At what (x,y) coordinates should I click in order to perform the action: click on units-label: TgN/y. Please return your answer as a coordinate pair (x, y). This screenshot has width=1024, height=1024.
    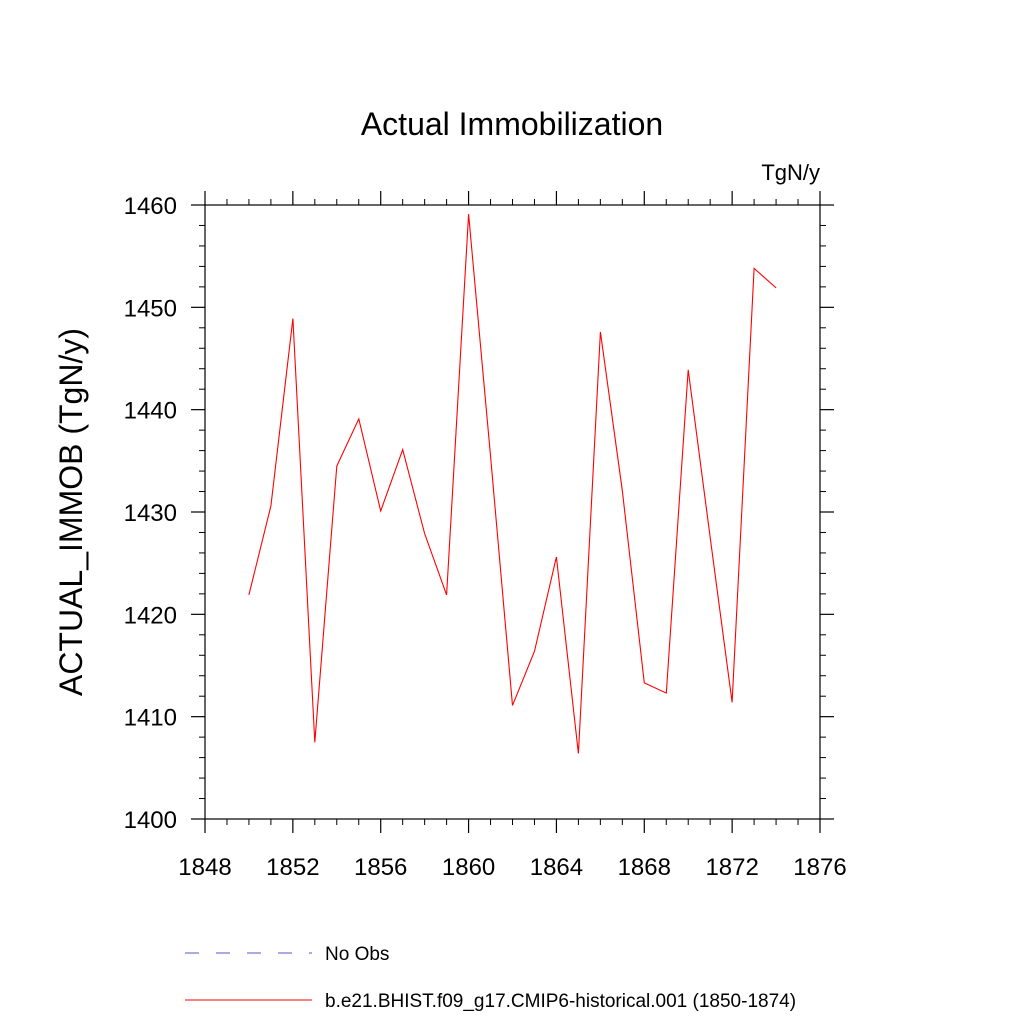
    Looking at the image, I should click on (790, 172).